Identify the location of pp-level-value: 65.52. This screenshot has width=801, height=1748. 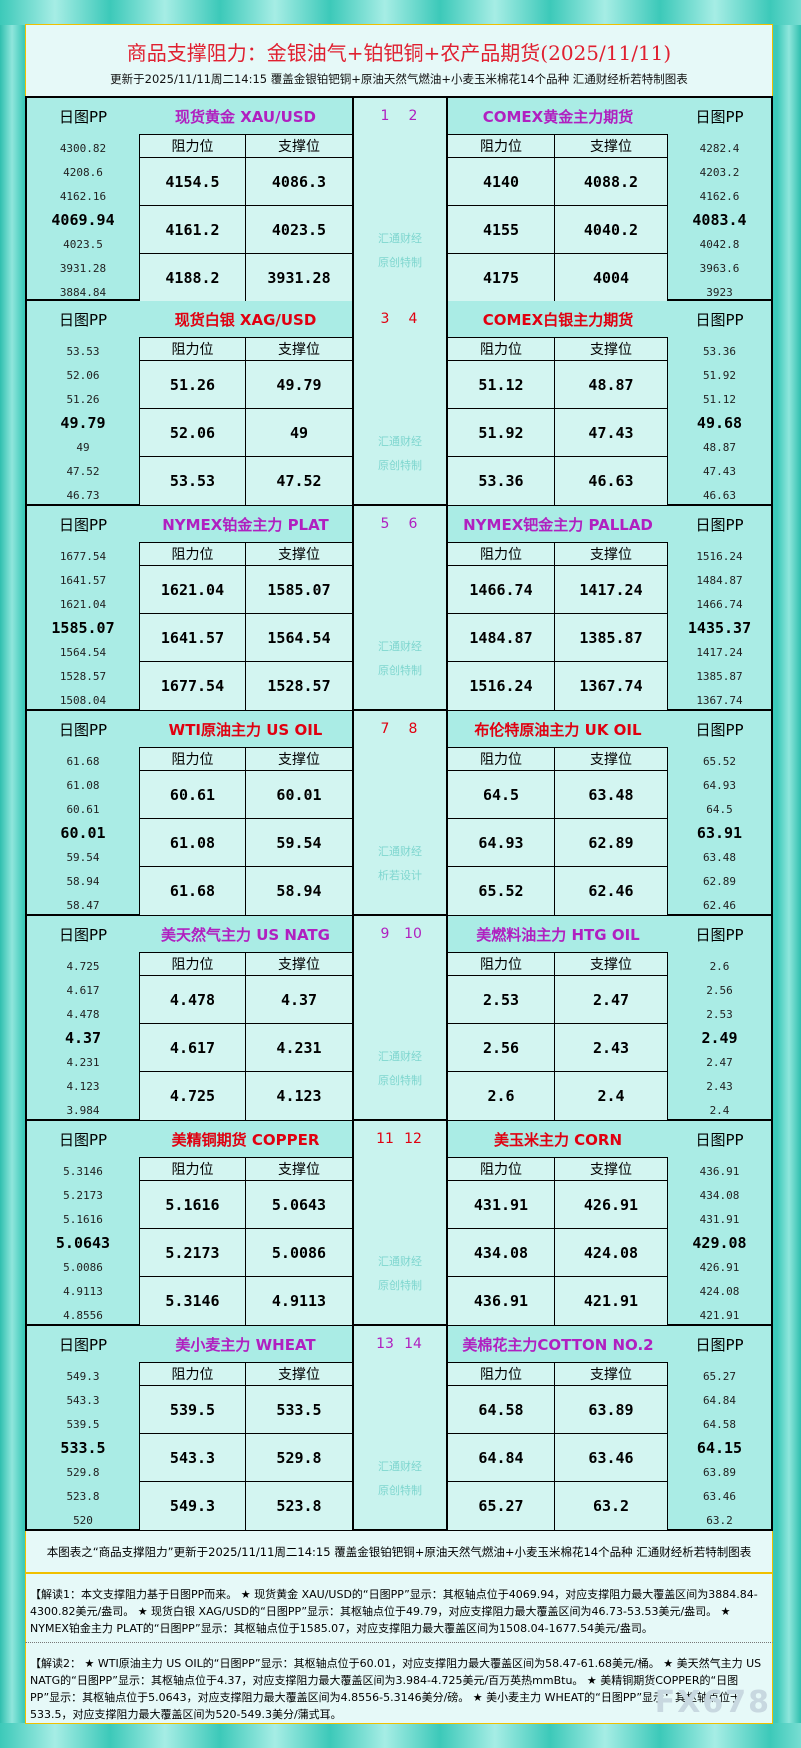
(719, 761).